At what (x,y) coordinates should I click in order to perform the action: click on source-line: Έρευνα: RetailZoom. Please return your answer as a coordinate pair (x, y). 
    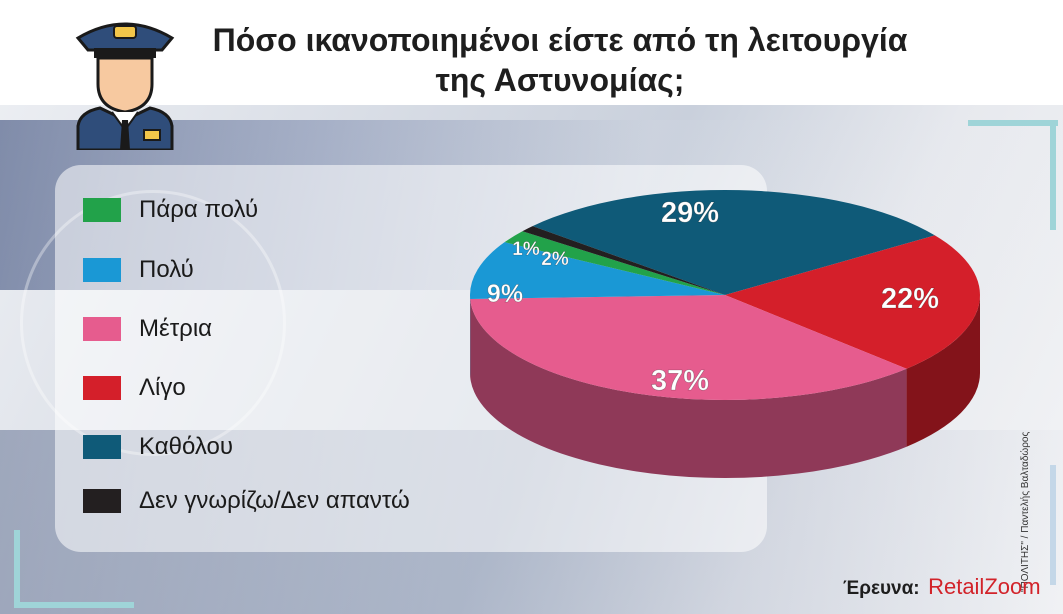
    Looking at the image, I should click on (942, 587).